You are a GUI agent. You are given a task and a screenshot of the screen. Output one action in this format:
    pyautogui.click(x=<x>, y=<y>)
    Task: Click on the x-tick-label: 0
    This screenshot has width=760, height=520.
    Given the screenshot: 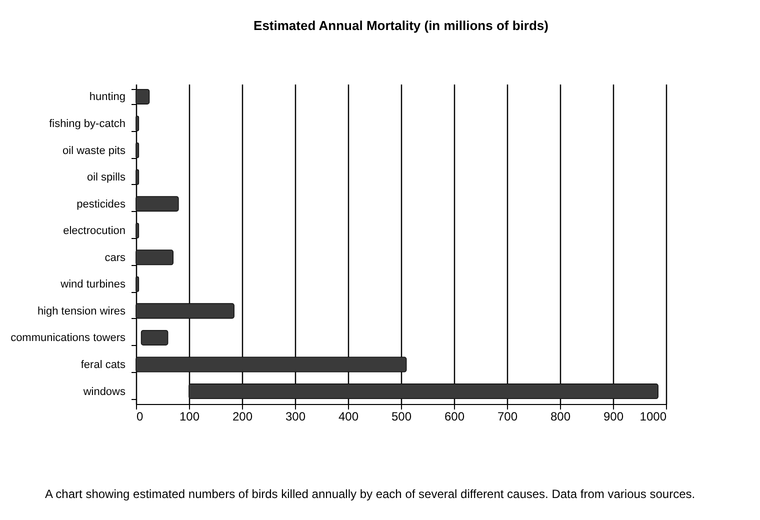 What is the action you would take?
    pyautogui.click(x=140, y=417)
    